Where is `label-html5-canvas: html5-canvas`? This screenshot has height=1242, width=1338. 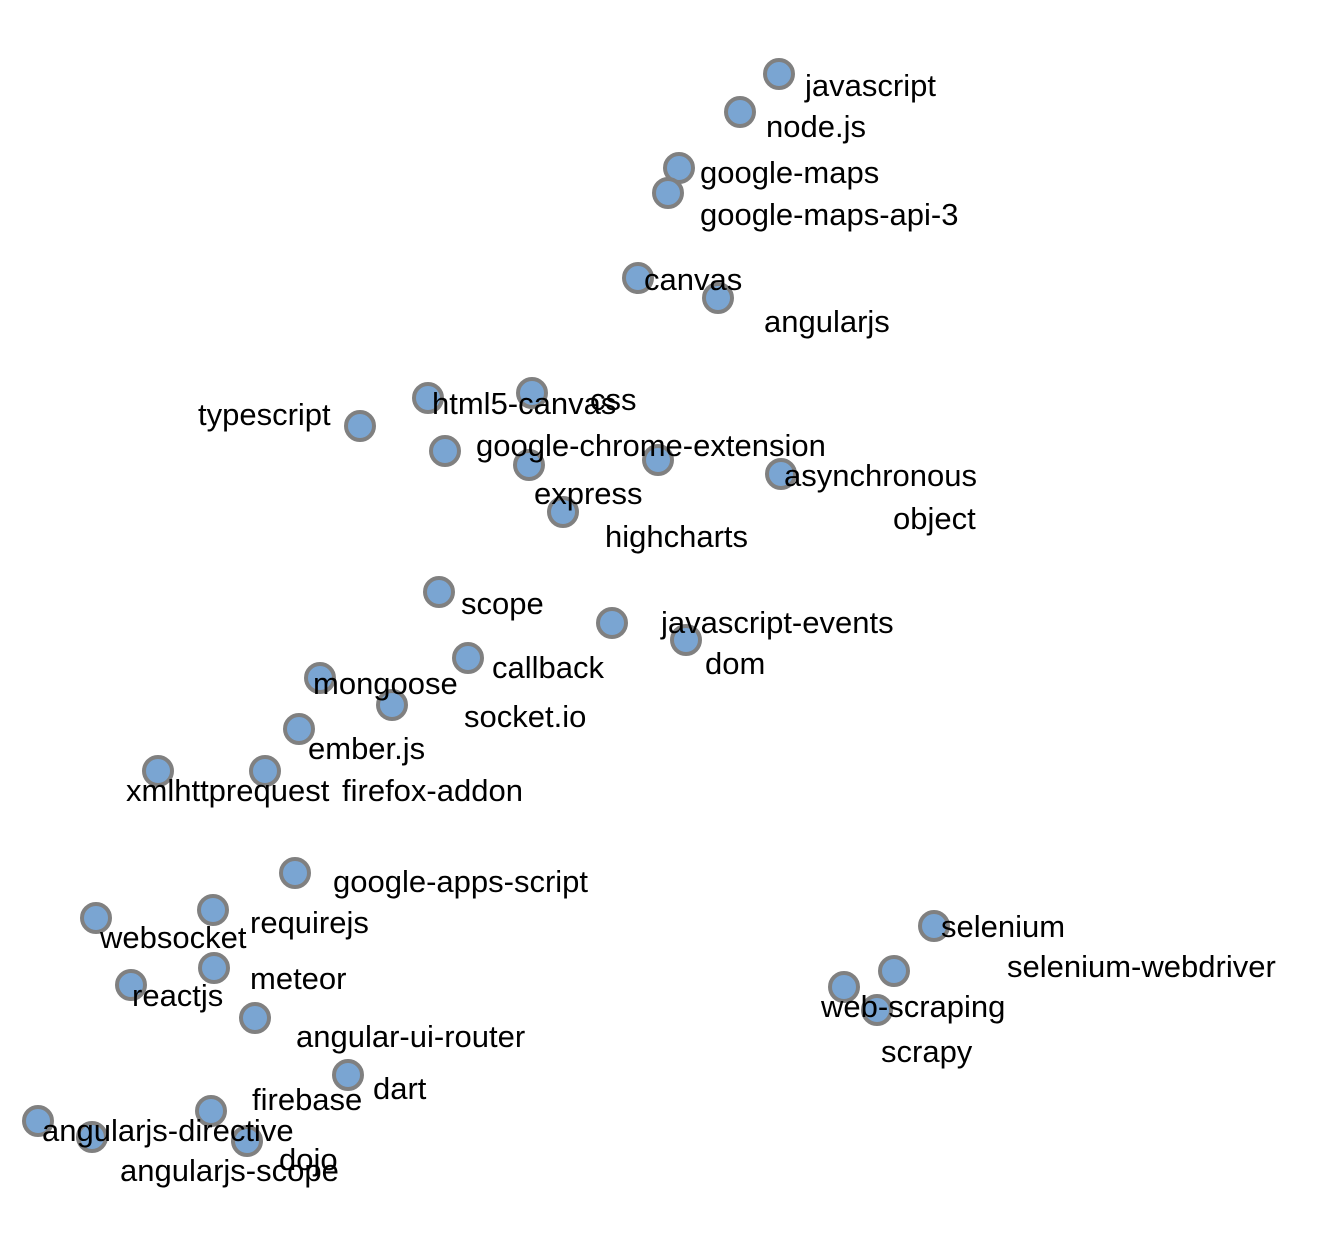
label-html5-canvas: html5-canvas is located at coordinates (524, 403).